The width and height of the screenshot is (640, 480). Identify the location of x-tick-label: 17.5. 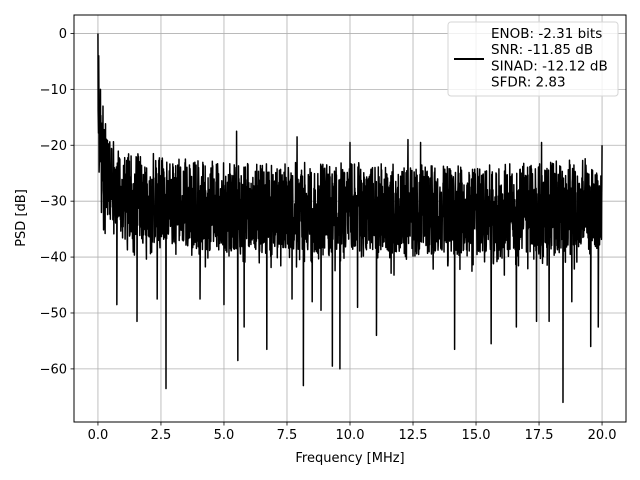
(539, 435).